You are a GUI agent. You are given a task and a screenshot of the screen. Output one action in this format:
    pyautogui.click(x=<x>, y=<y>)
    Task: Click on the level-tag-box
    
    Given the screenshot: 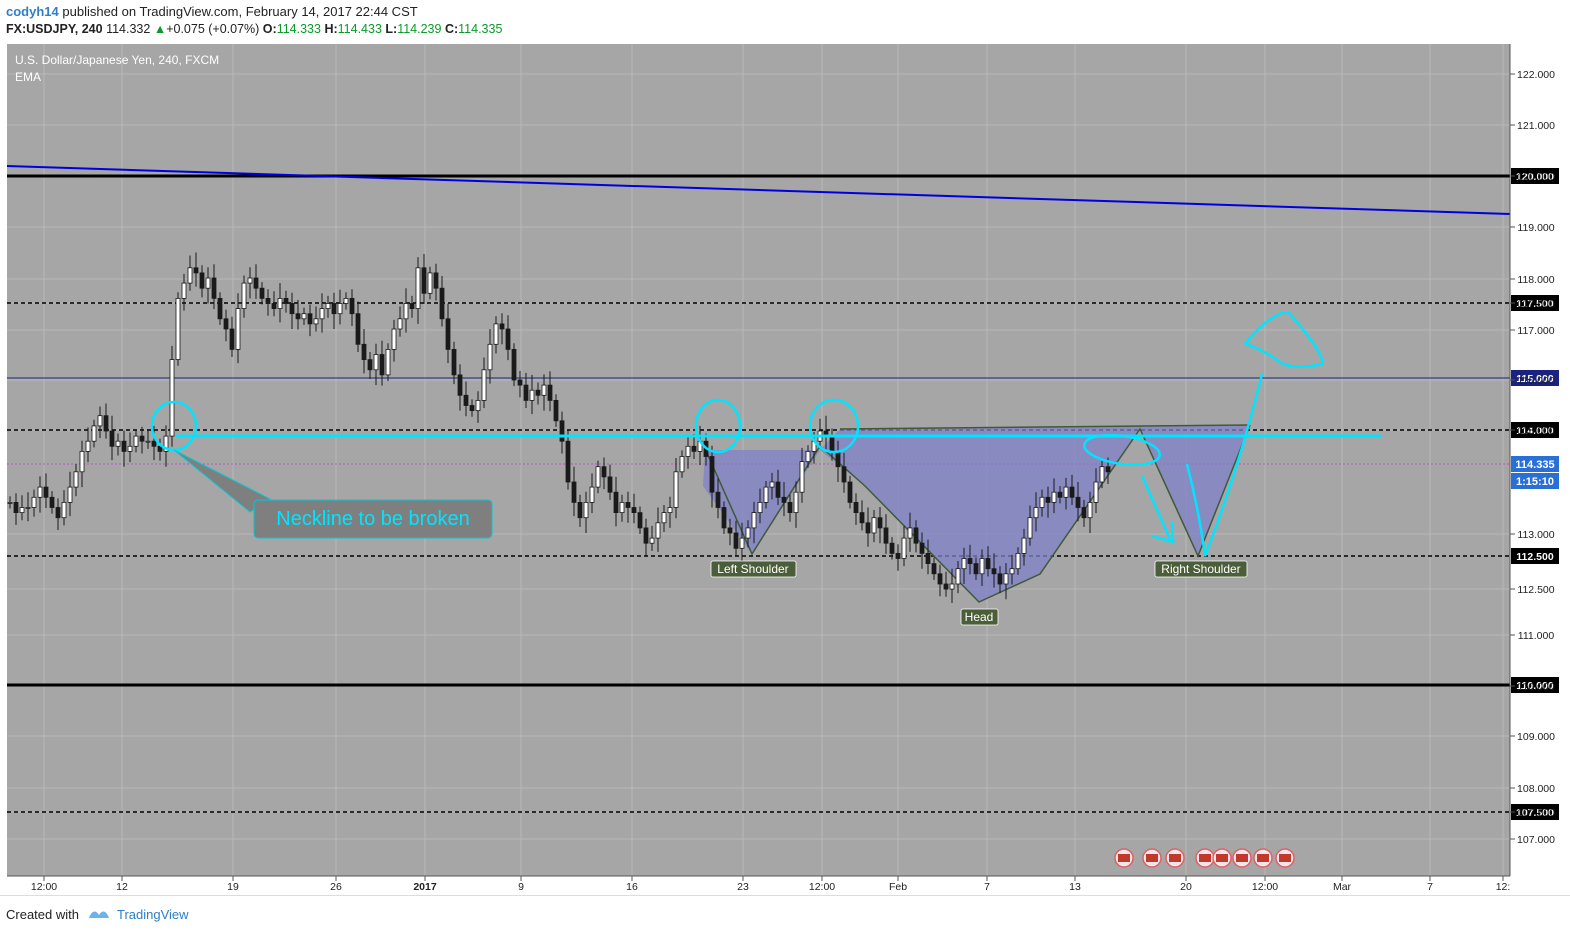 What is the action you would take?
    pyautogui.click(x=1535, y=176)
    